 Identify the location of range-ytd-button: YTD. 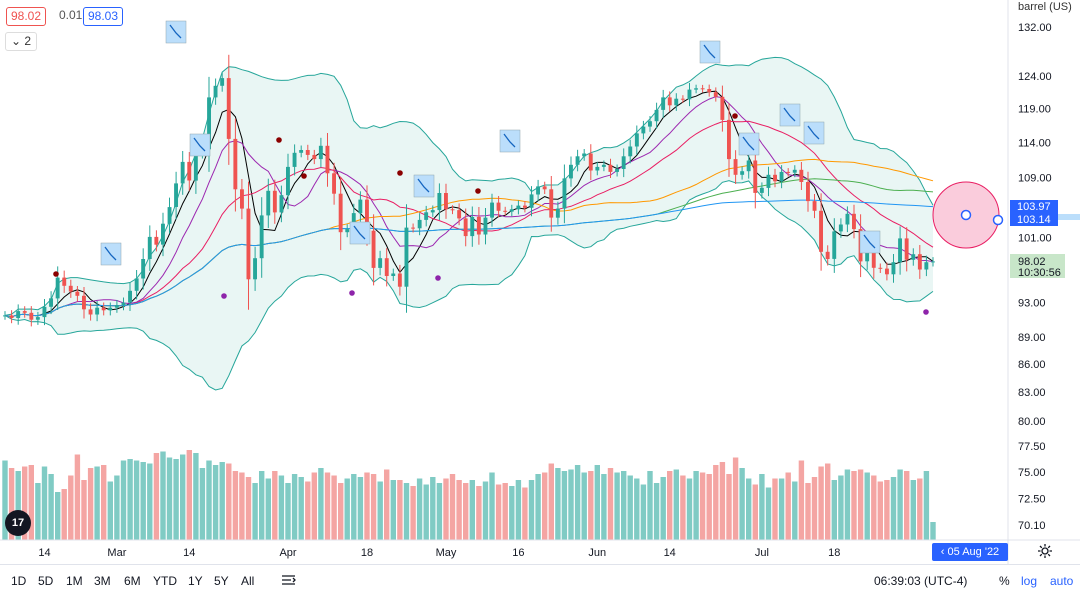
(165, 581).